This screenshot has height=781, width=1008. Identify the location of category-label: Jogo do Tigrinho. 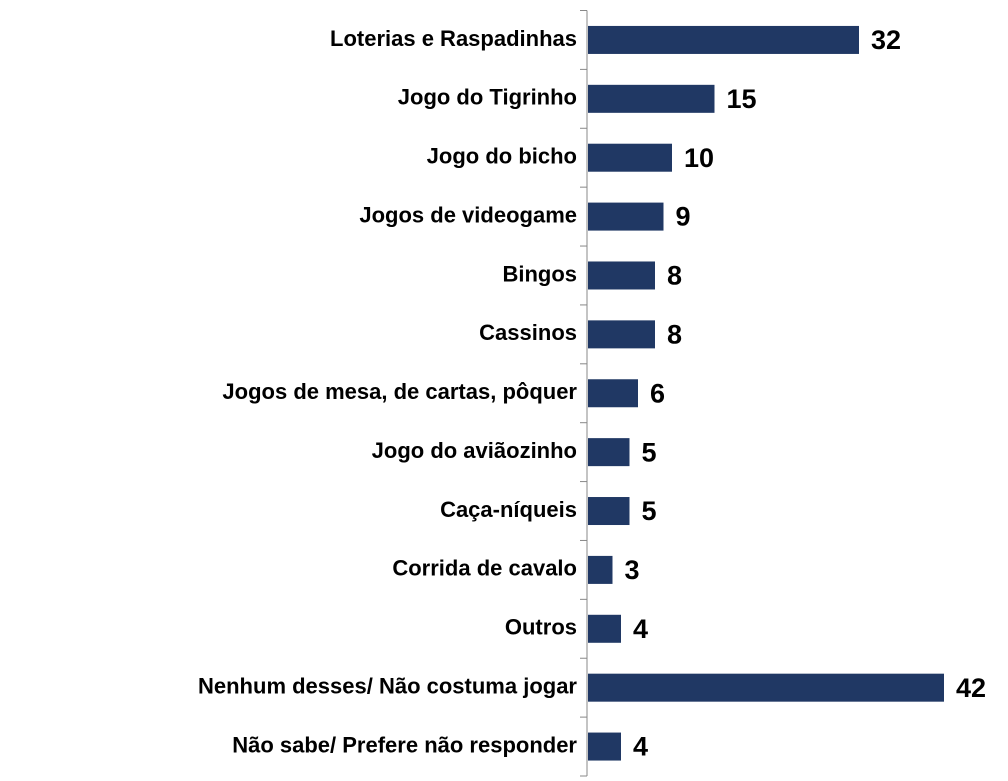
(487, 97).